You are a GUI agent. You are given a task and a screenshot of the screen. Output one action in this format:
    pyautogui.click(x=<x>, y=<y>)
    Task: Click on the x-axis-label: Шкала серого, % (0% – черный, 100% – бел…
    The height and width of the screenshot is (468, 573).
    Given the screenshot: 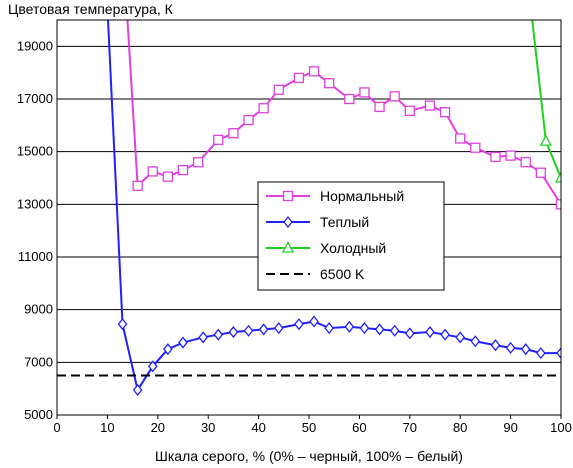 What is the action you would take?
    pyautogui.click(x=309, y=456)
    